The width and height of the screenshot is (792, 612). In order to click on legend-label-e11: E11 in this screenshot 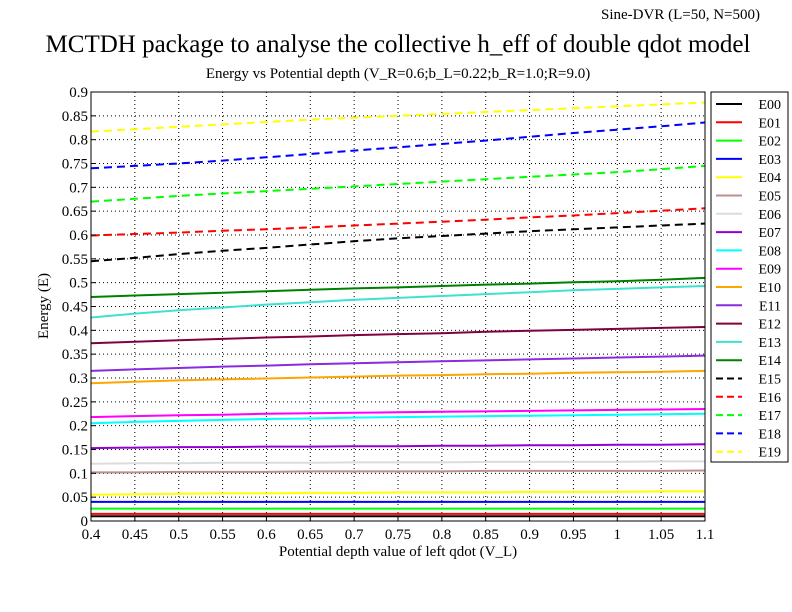, I will do `click(770, 306)`.